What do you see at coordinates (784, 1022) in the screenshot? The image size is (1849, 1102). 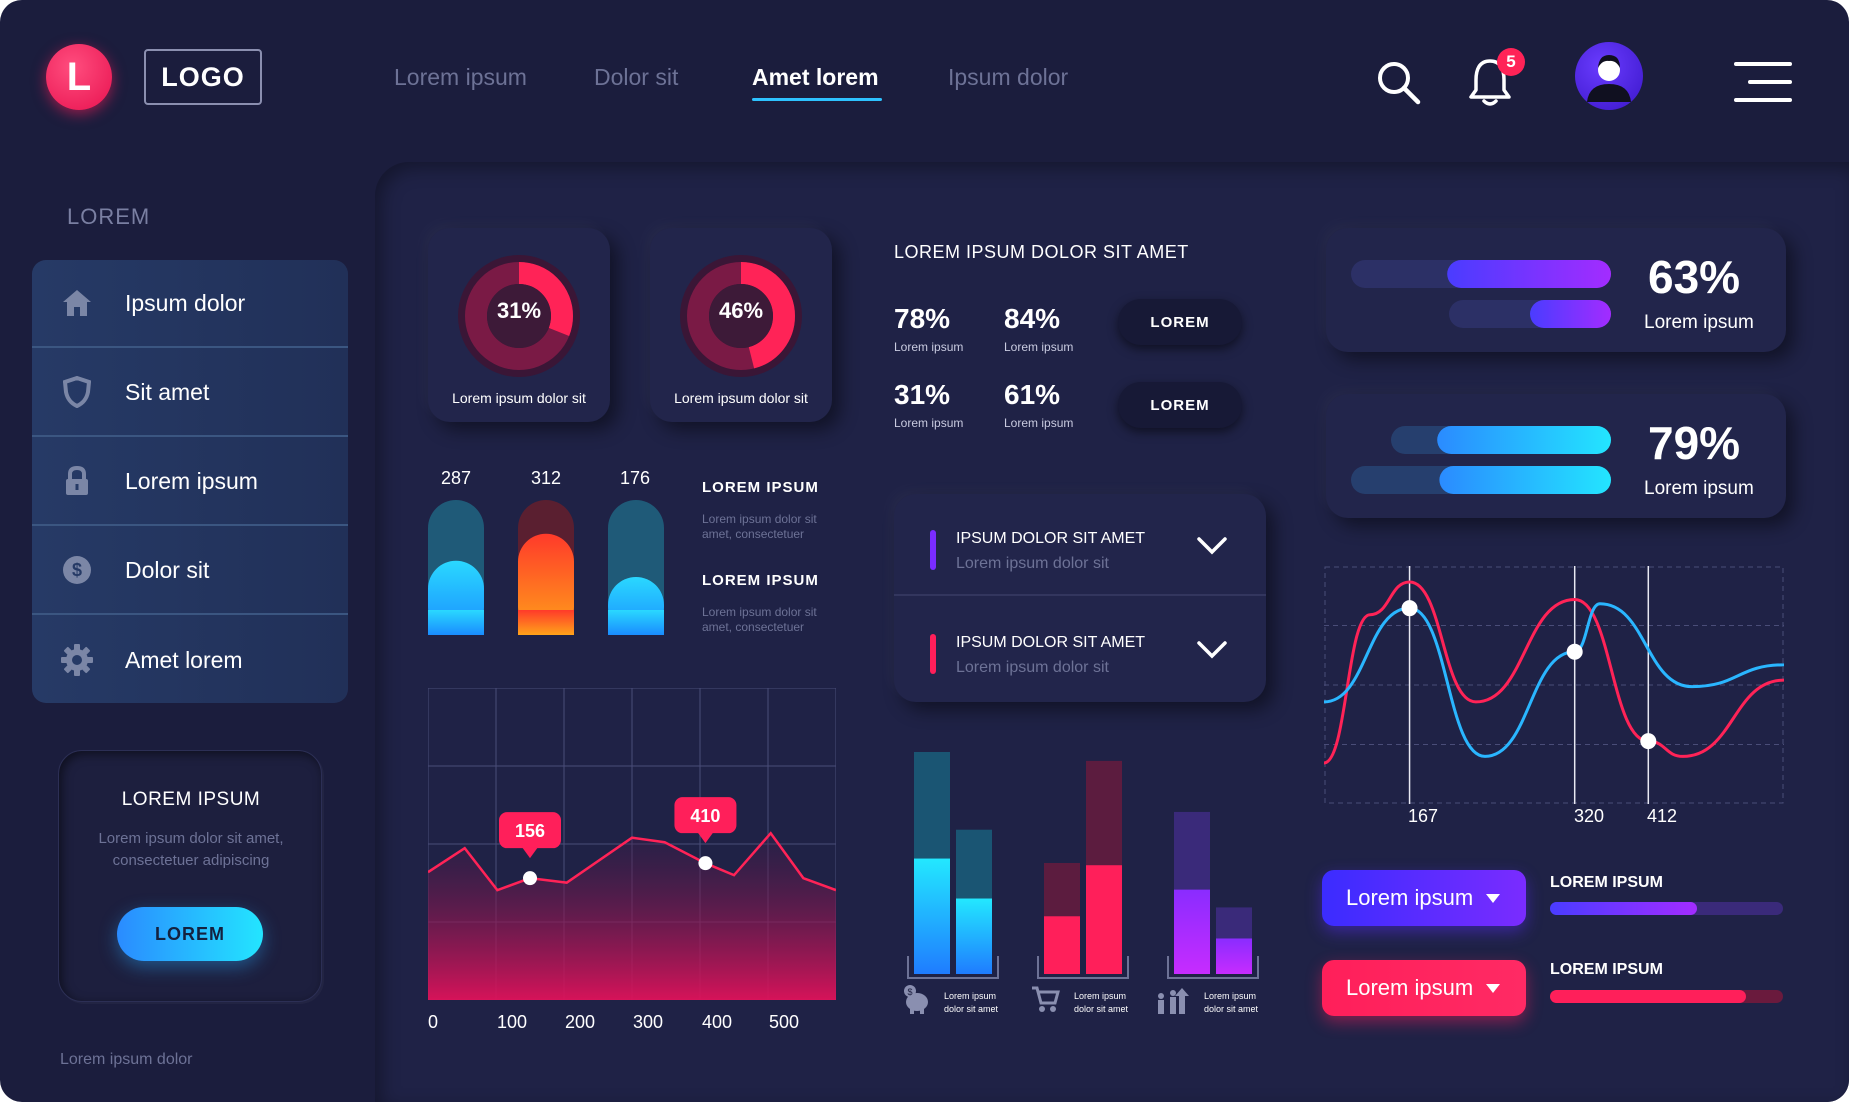 I see `area-x-tick: 500` at bounding box center [784, 1022].